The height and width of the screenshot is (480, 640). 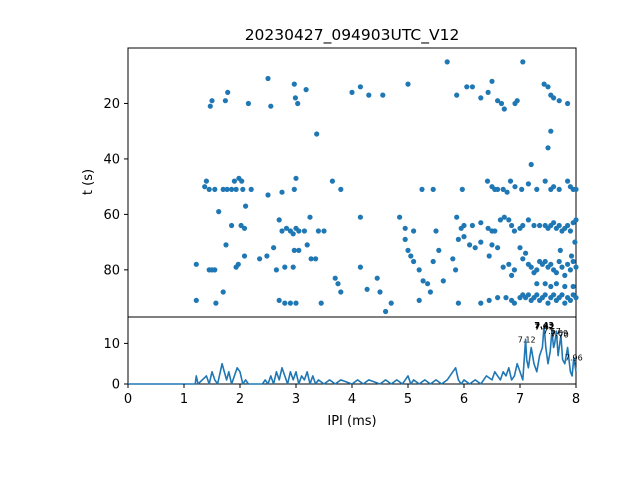 I want to click on x-tick-label: 0, so click(x=128, y=399).